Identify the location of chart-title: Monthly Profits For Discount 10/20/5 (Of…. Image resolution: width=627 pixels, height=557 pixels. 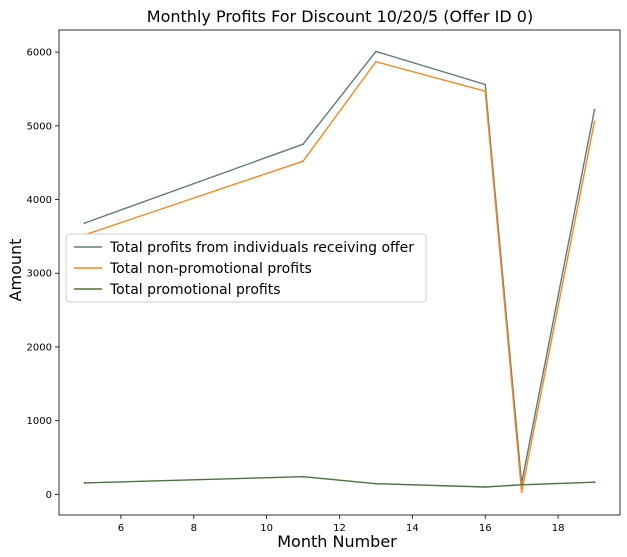
(340, 16).